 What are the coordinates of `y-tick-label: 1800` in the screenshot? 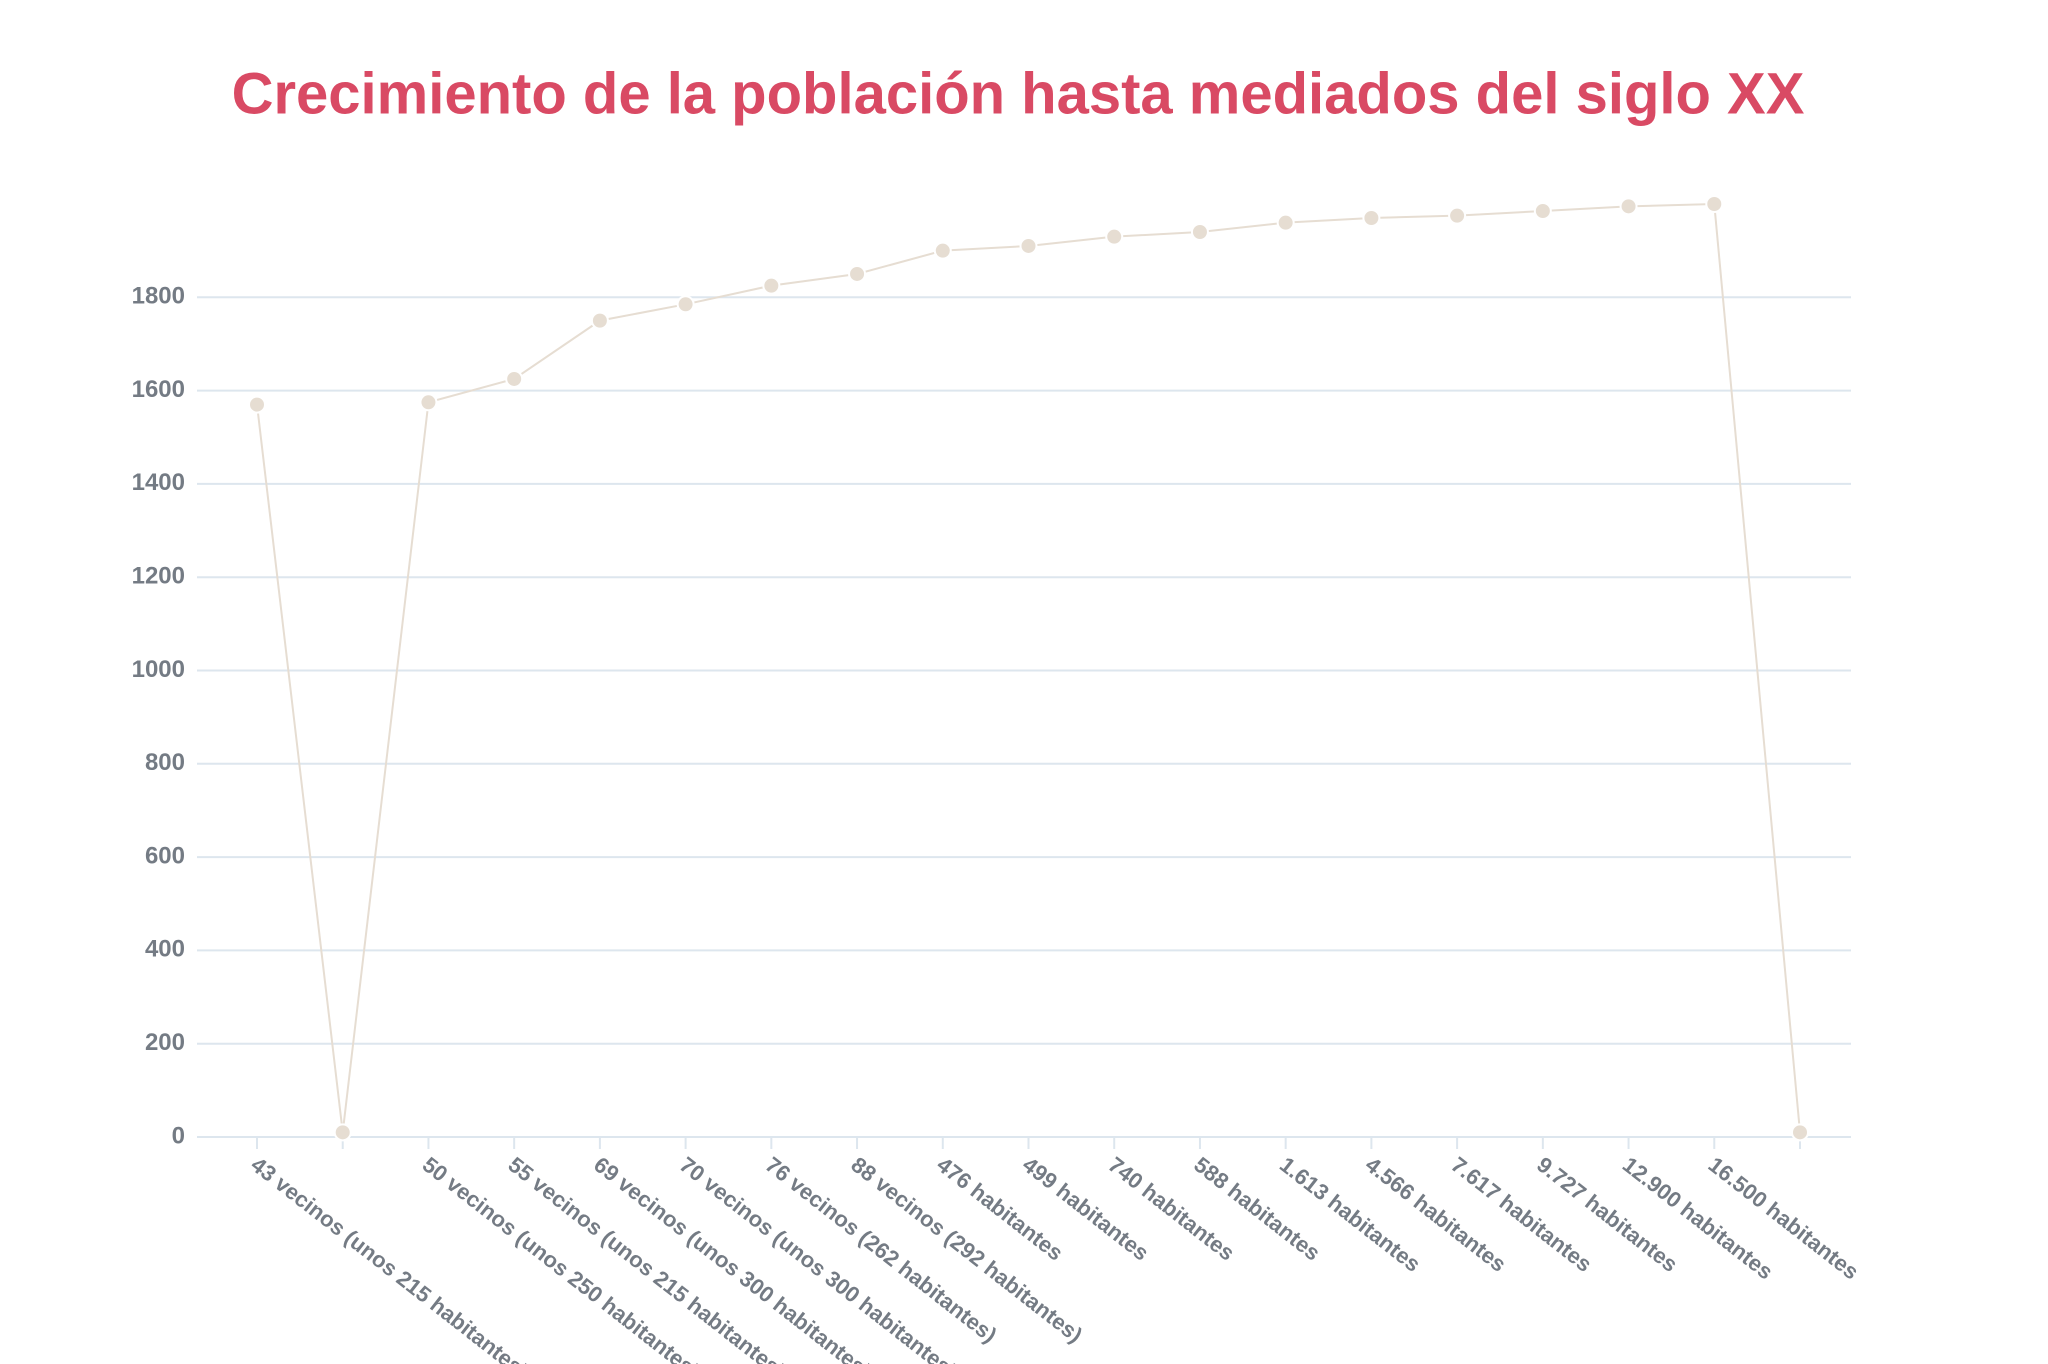 It's located at (158, 296).